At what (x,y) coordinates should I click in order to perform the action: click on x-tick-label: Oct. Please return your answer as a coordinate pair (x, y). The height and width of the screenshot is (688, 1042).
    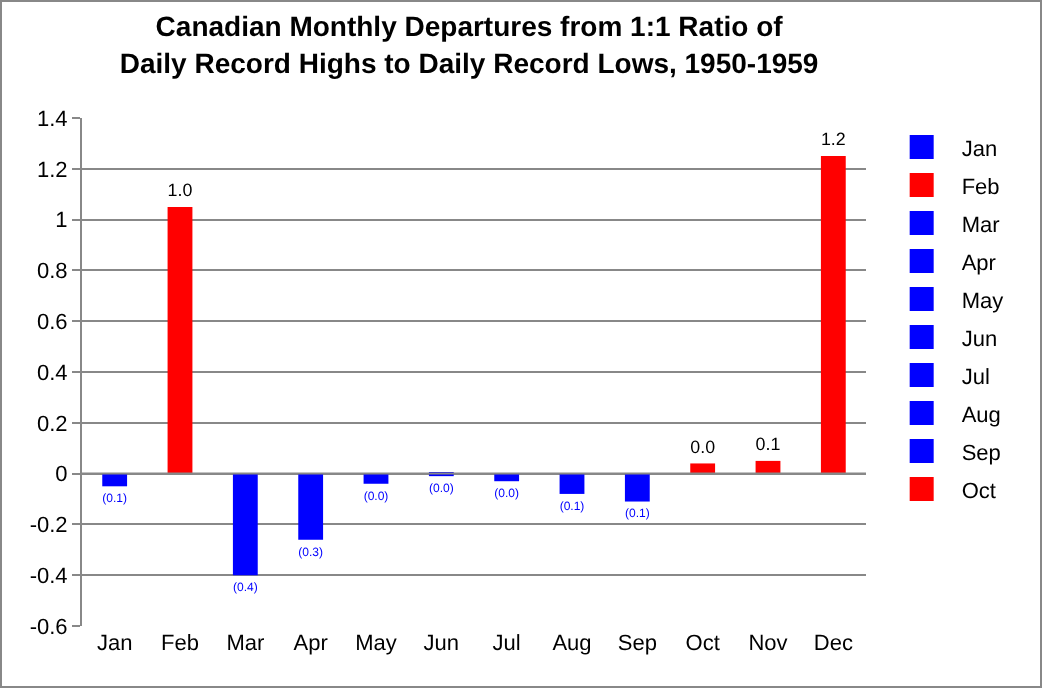
    Looking at the image, I should click on (702, 644).